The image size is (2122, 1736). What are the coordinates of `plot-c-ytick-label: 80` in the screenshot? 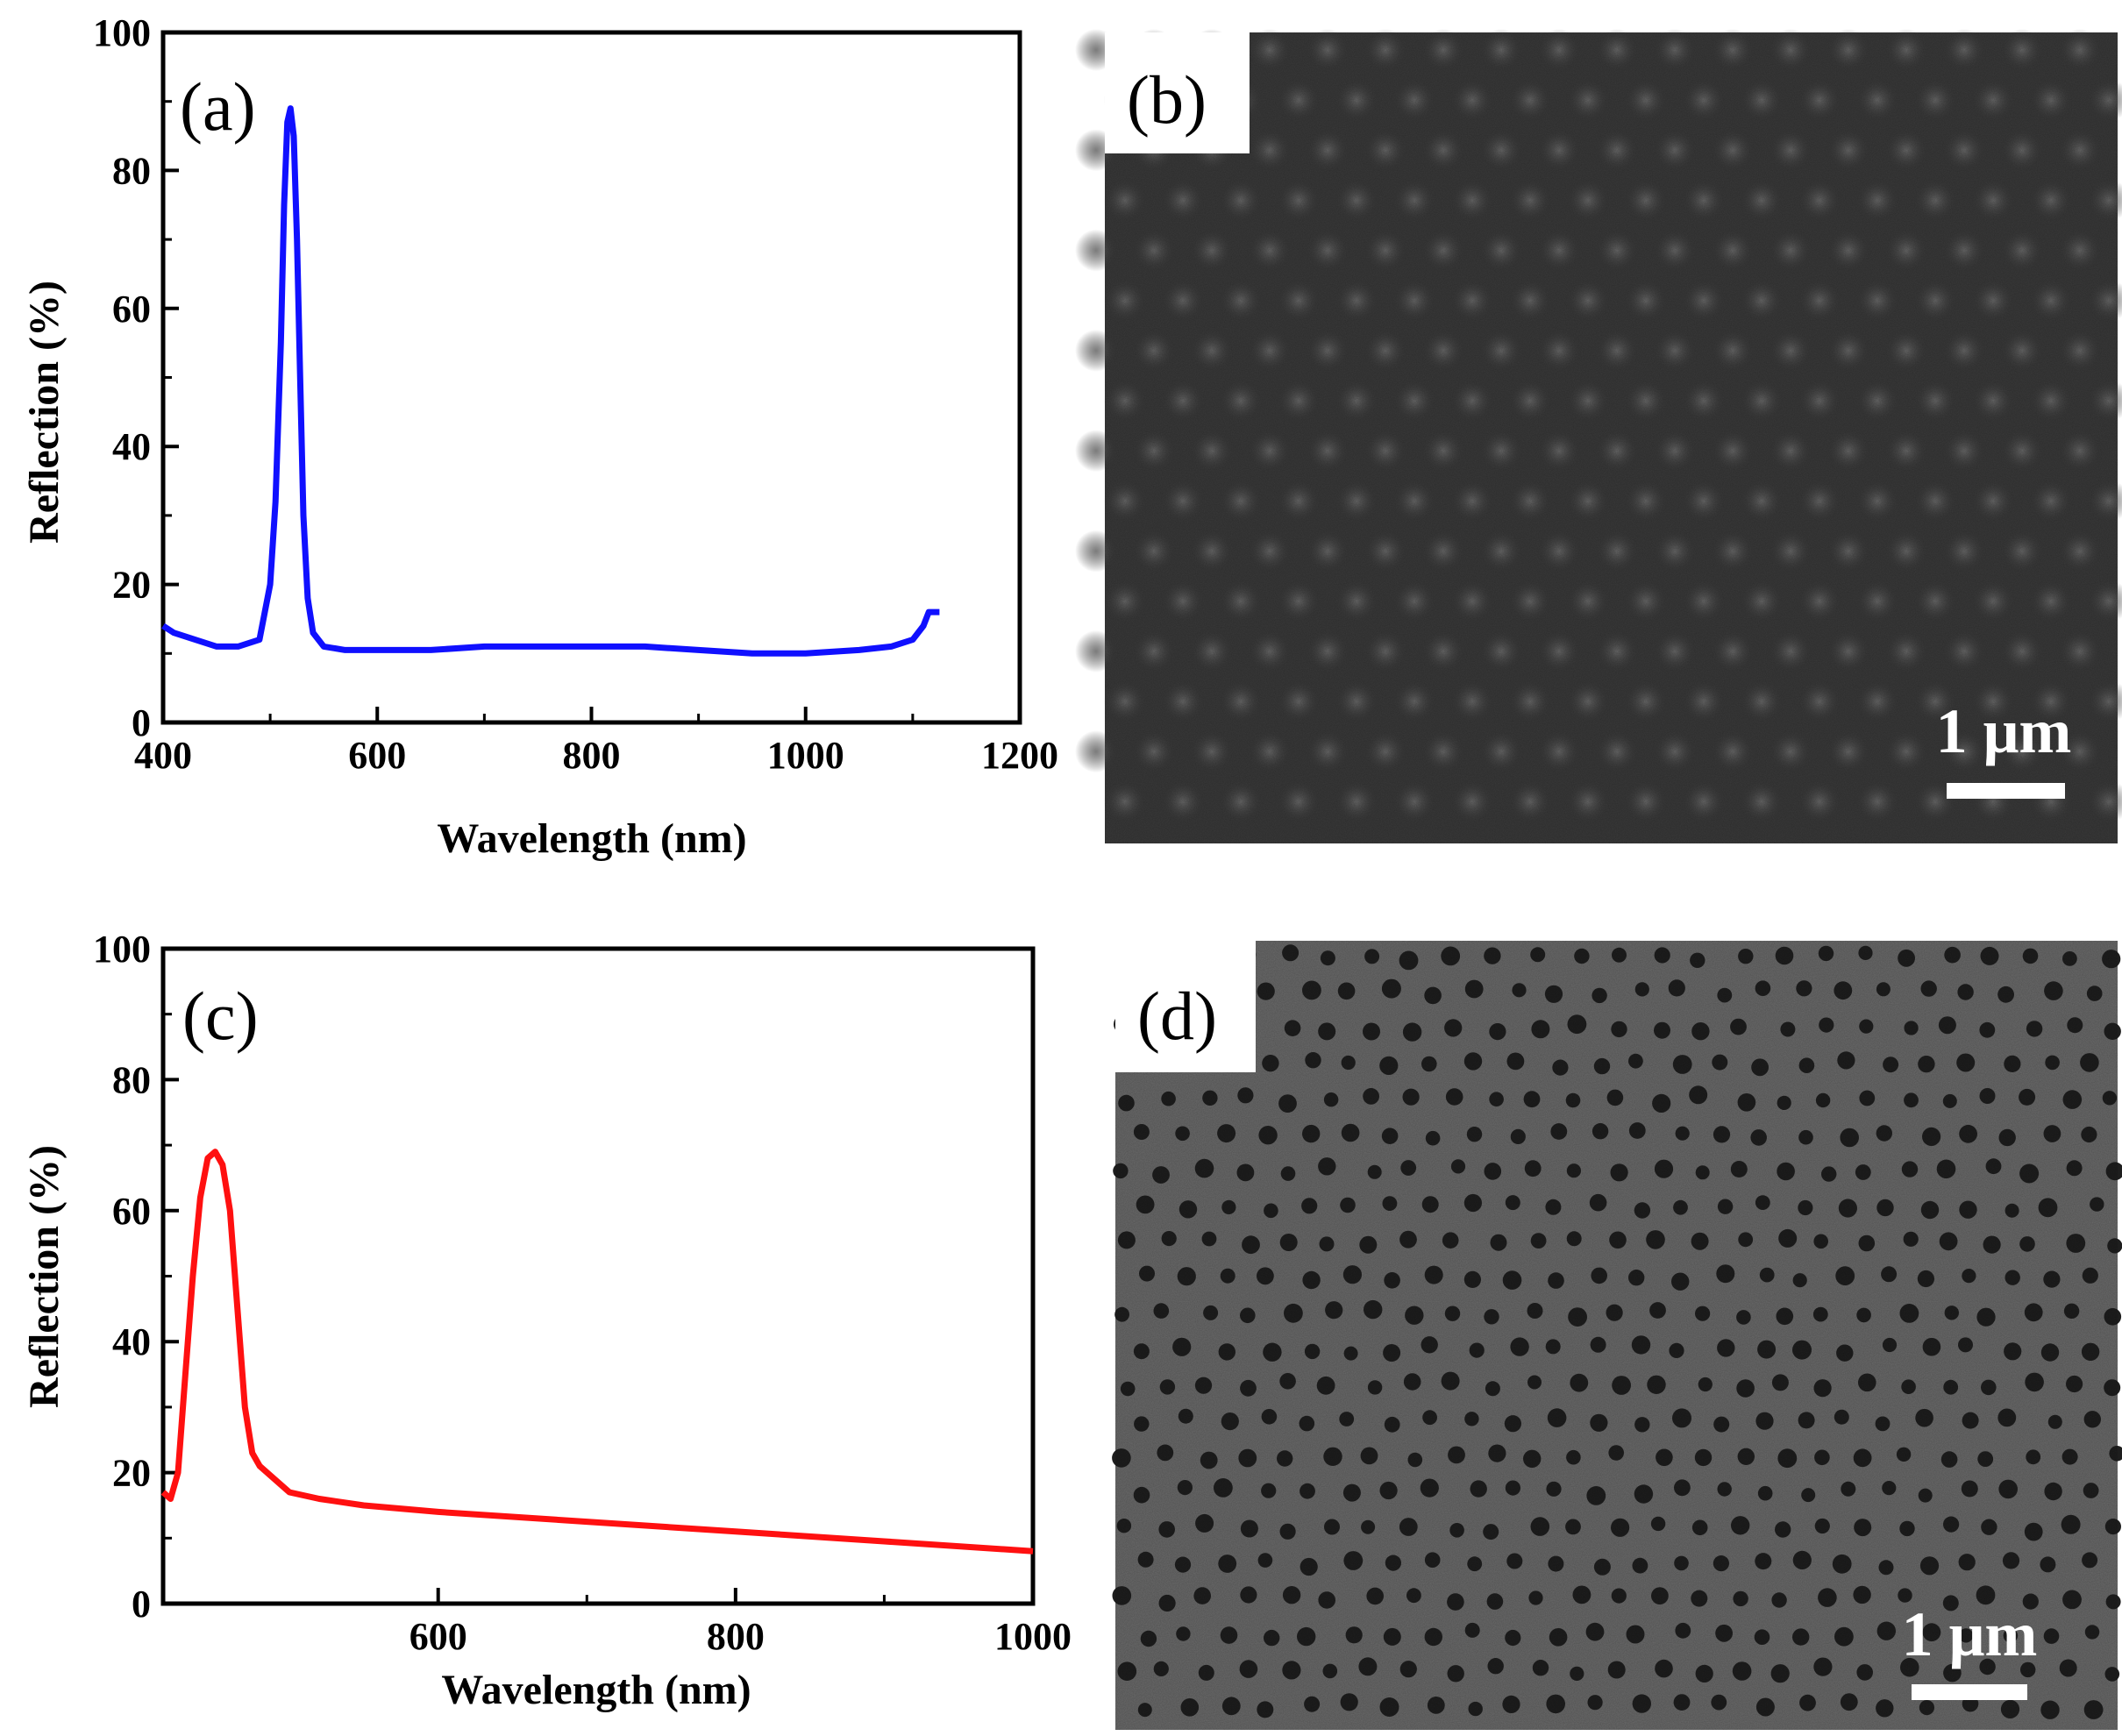 It's located at (131, 1079).